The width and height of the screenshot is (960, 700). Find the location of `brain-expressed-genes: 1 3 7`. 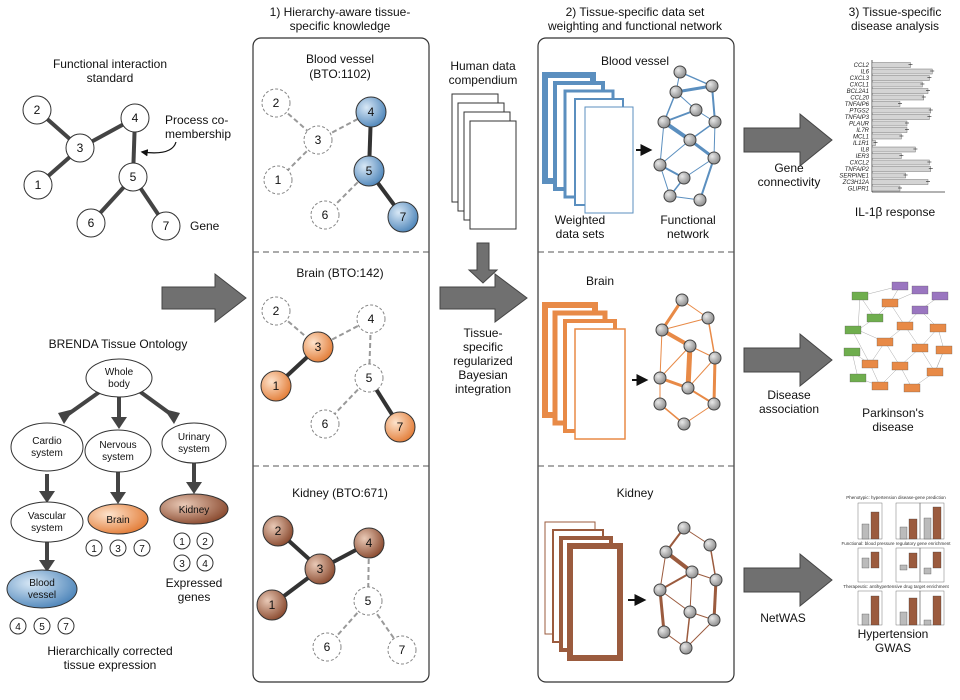

brain-expressed-genes: 1 3 7 is located at coordinates (118, 548).